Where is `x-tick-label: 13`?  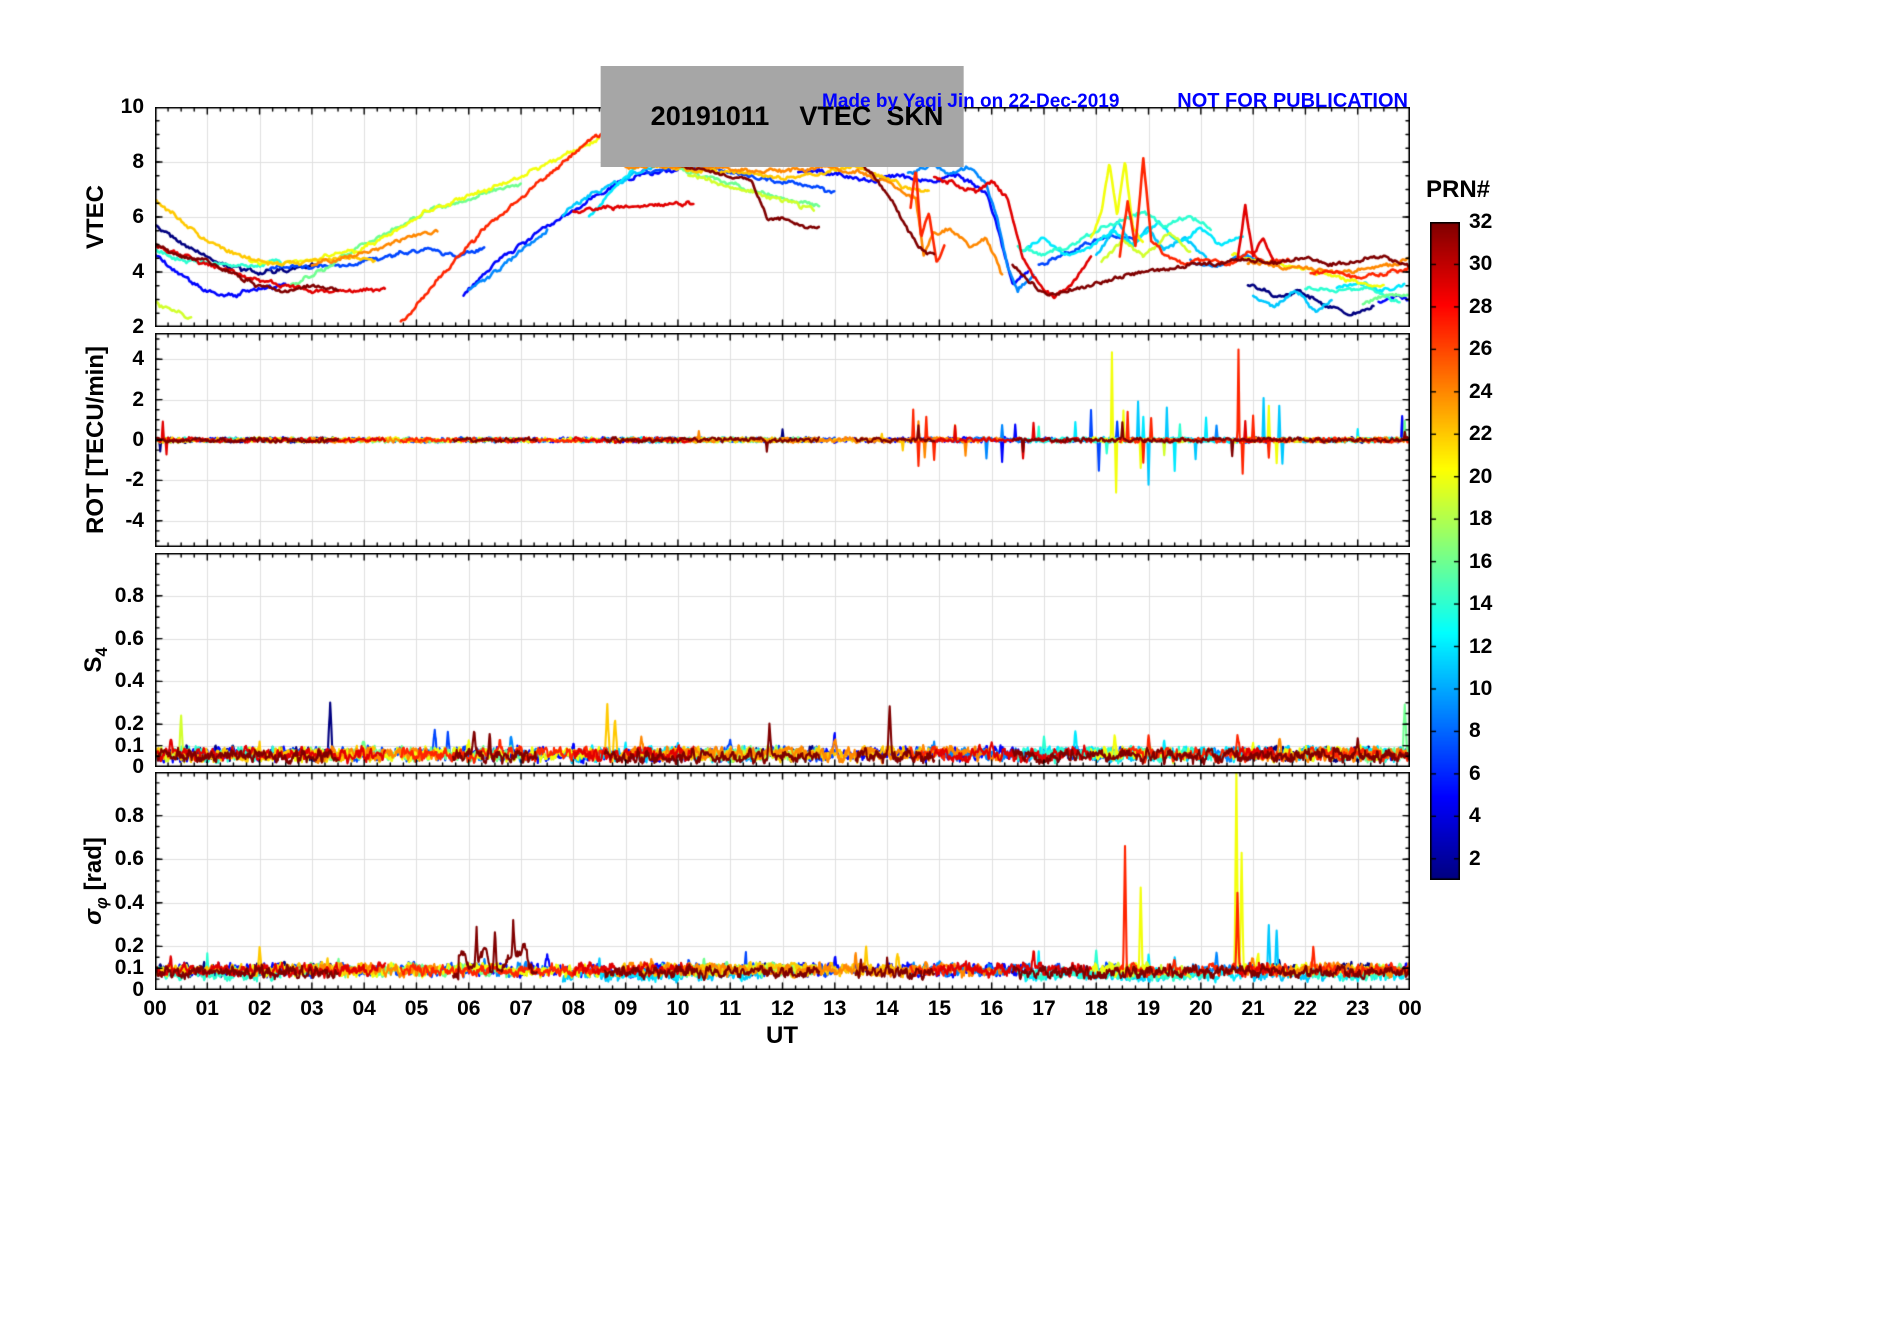
x-tick-label: 13 is located at coordinates (835, 1008).